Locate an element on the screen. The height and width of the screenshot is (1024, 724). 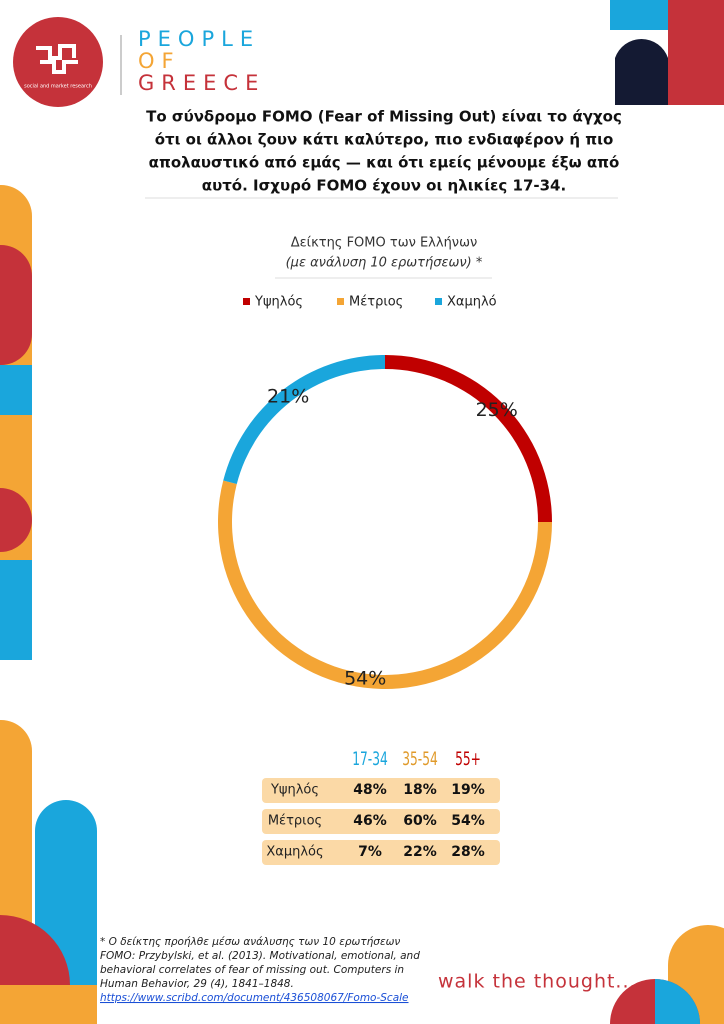
table-cell: 19% is located at coordinates (468, 790).